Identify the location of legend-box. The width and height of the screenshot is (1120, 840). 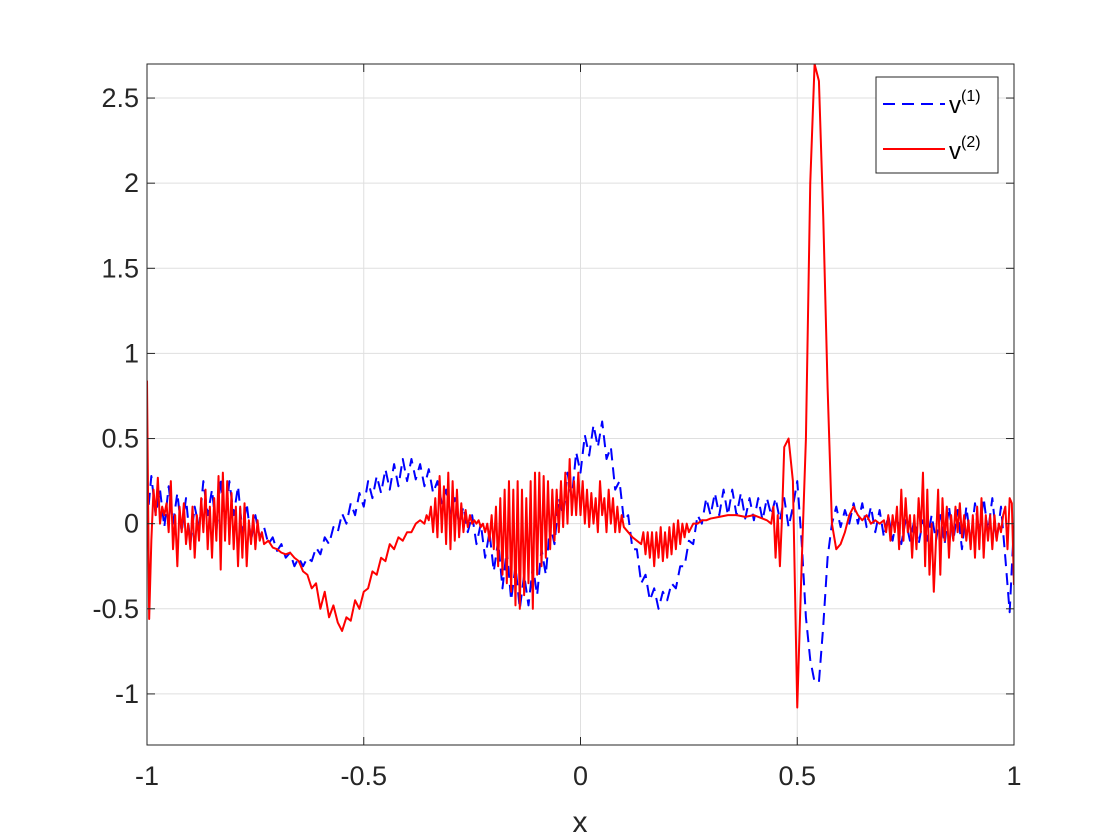
(937, 125).